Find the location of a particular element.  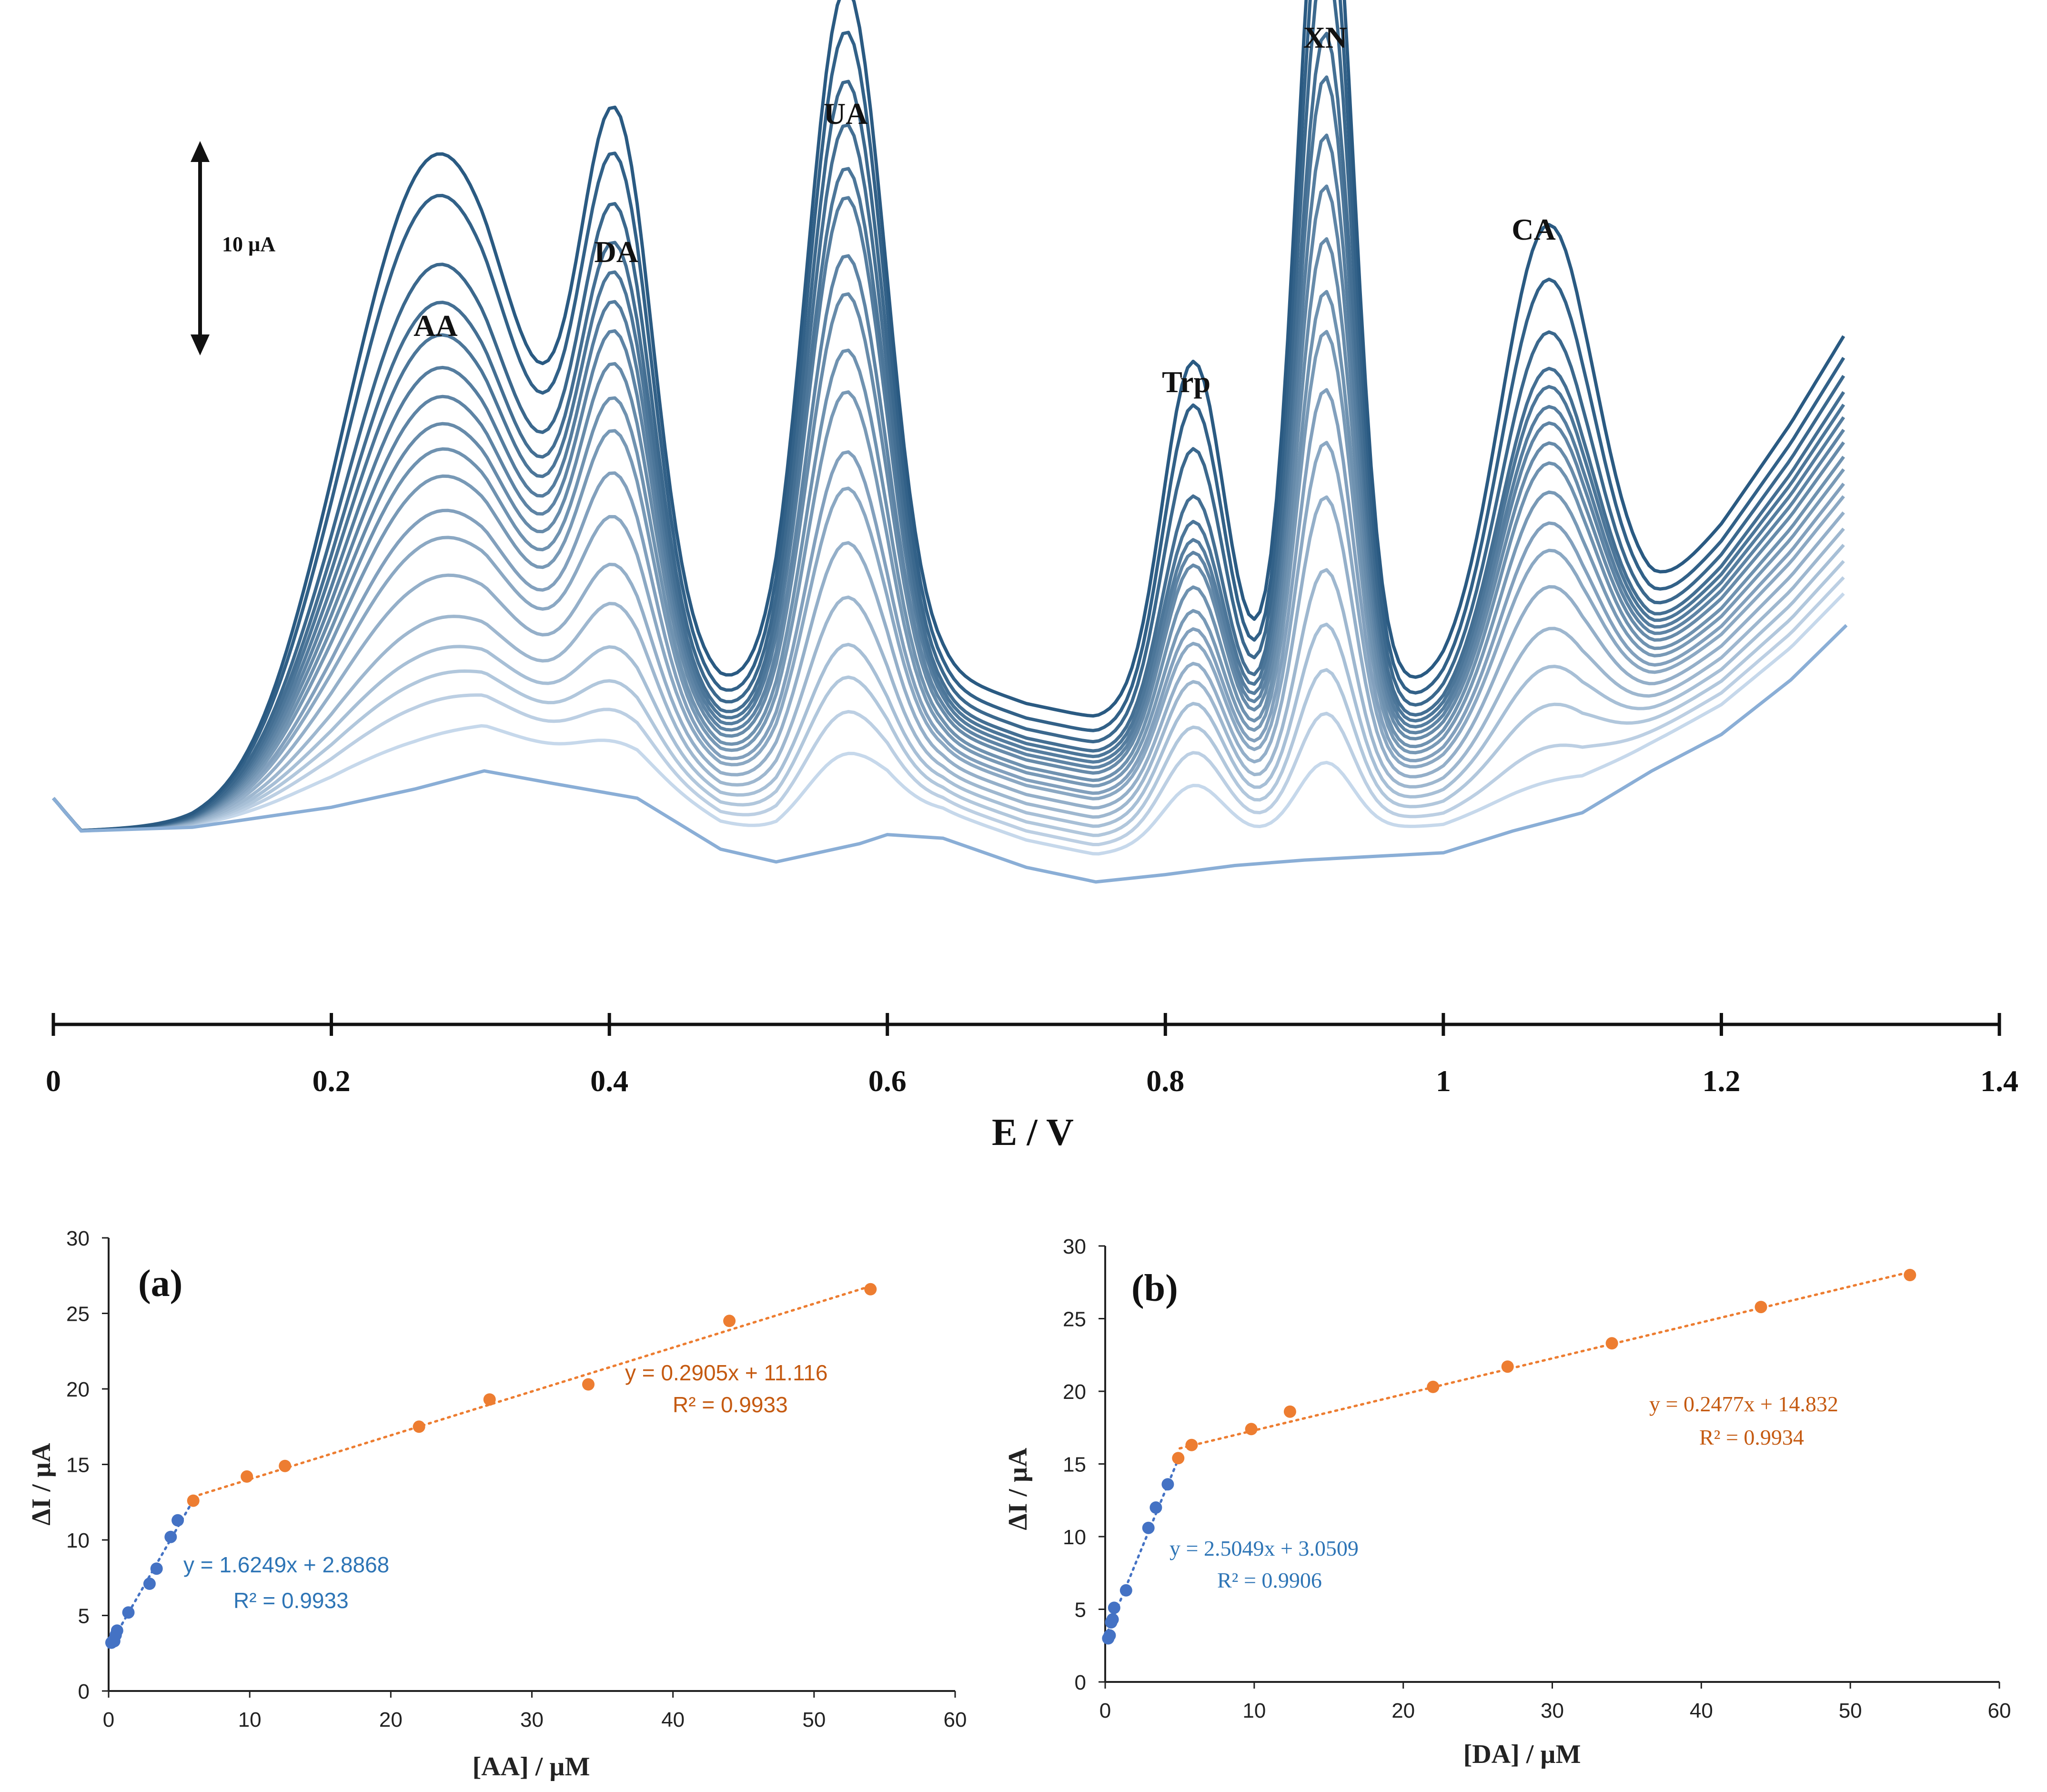

panel-b-y-label: ΔI / µA is located at coordinates (1018, 1489).